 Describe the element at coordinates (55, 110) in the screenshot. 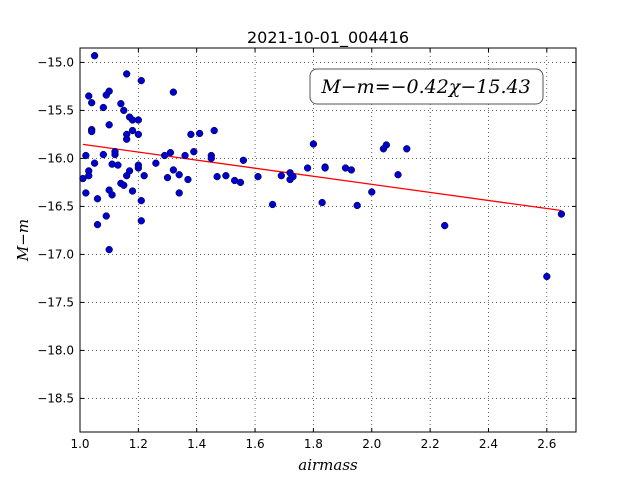

I see `y-tick-label: −15.5` at that location.